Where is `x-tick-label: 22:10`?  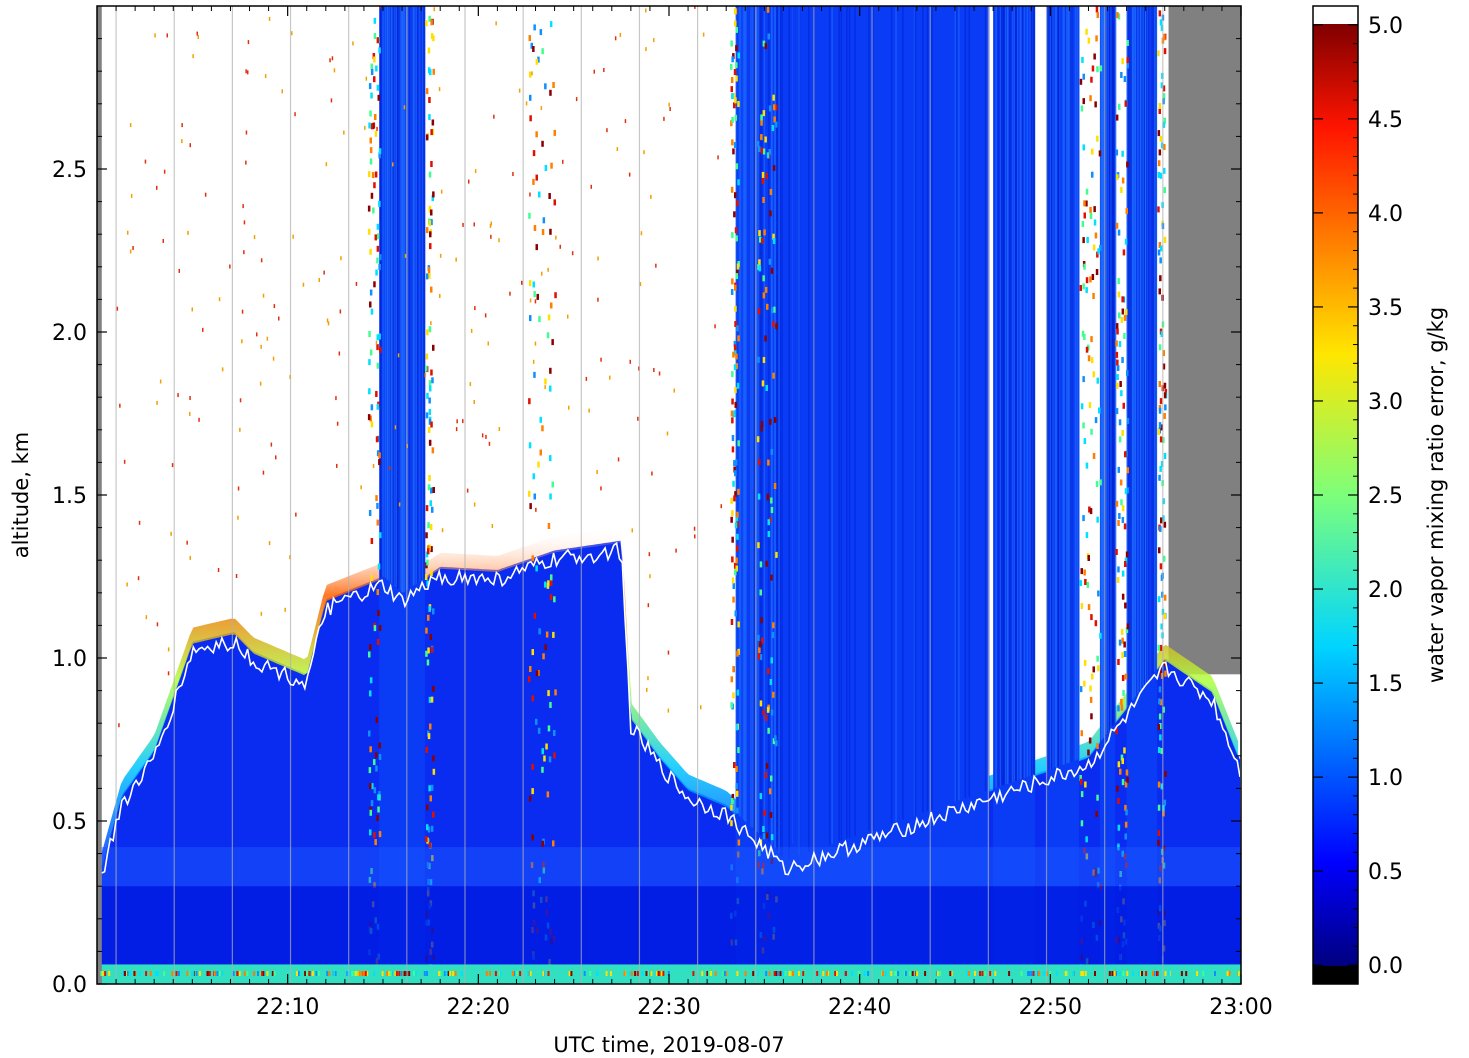
x-tick-label: 22:10 is located at coordinates (287, 1007).